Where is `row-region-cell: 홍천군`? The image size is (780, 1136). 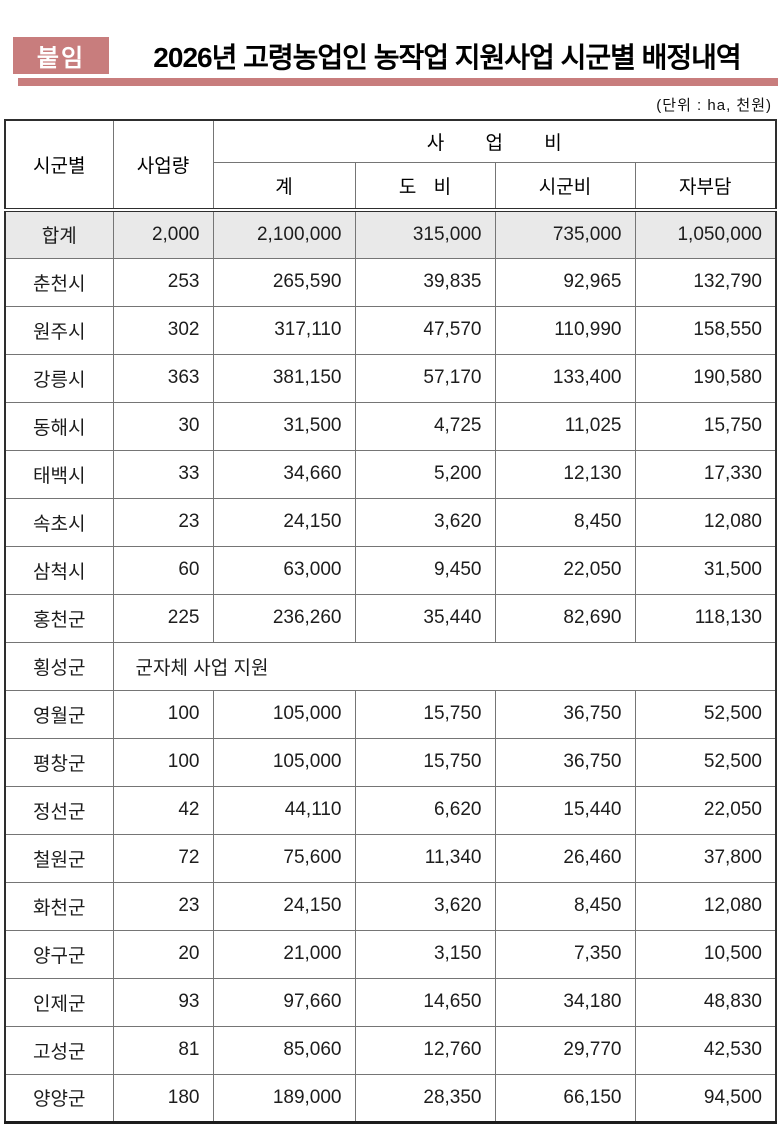
row-region-cell: 홍천군 is located at coordinates (59, 618).